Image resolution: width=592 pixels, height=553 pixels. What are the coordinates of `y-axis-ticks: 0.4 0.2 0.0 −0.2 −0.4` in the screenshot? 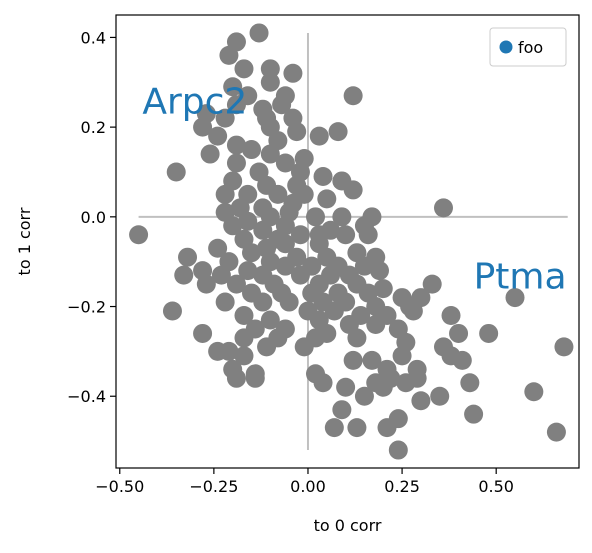 It's located at (91, 217).